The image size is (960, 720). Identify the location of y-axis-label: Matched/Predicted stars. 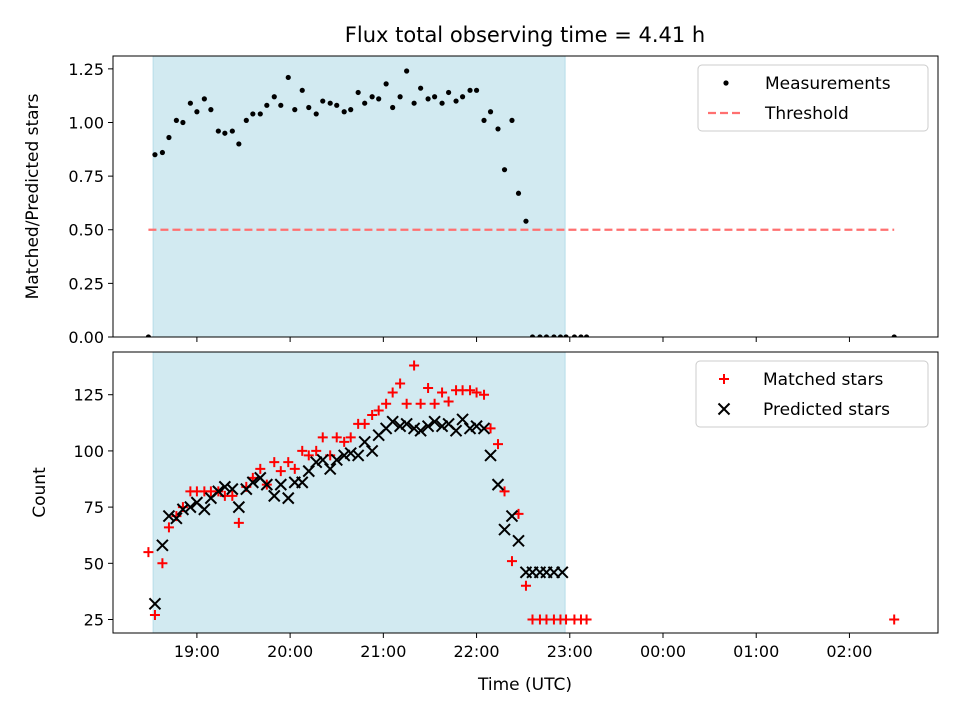
(33, 196).